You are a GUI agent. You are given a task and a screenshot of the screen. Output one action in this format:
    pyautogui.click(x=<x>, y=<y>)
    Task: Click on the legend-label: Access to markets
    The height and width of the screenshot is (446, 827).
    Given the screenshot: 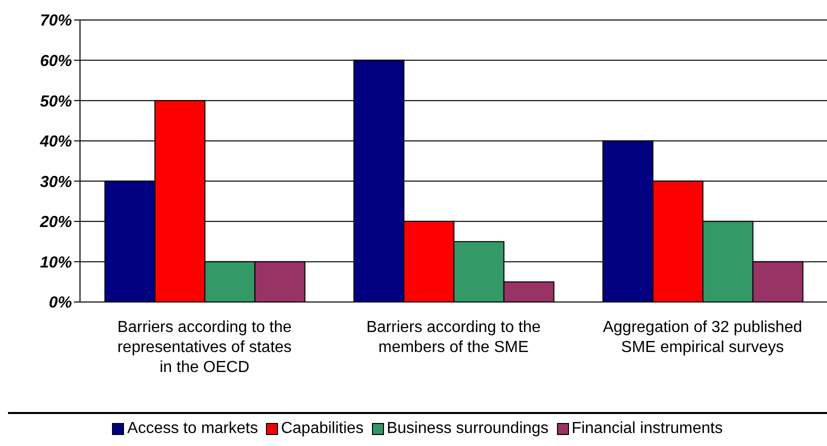 What is the action you would take?
    pyautogui.click(x=192, y=429)
    